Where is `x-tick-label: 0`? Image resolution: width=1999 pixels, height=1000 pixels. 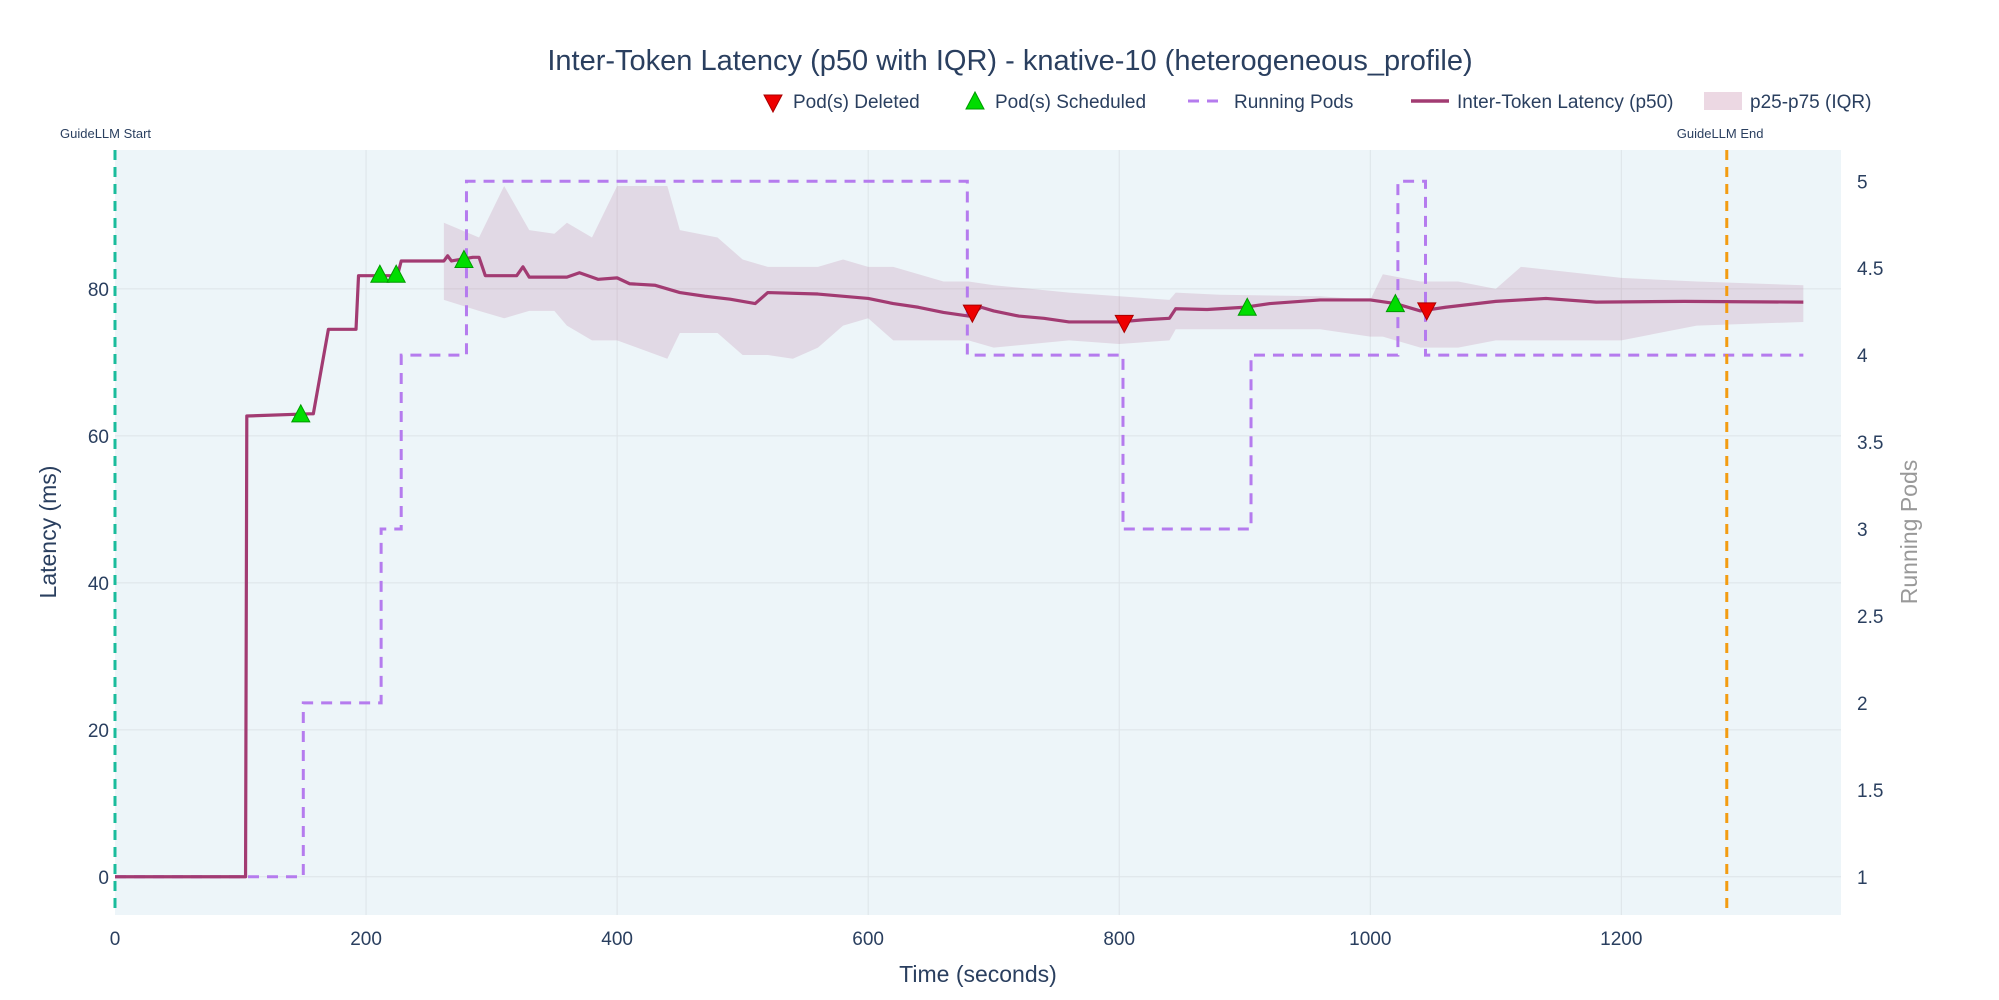
x-tick-label: 0 is located at coordinates (115, 939).